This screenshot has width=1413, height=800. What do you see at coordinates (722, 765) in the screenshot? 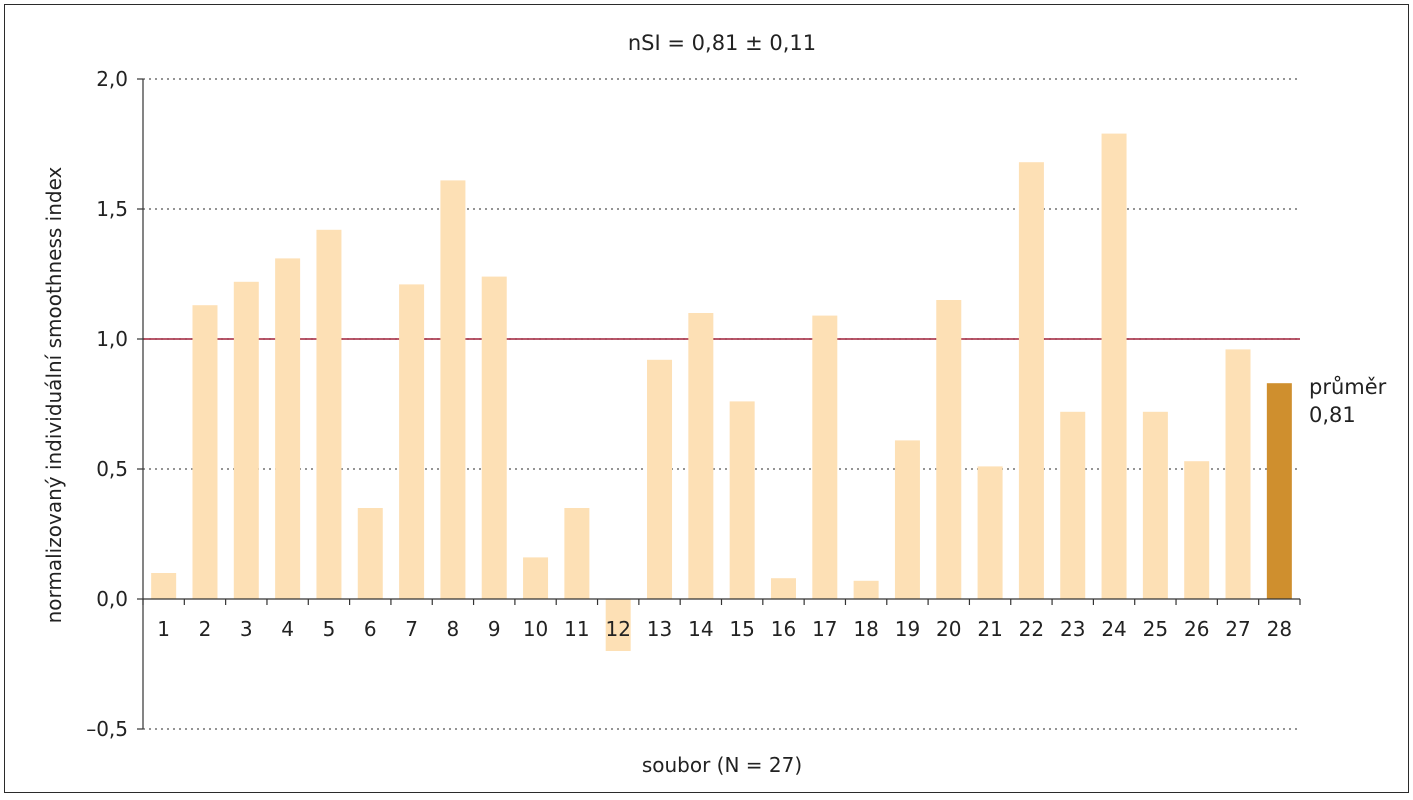
I see `x-axis-title: soubor (N = 27)` at bounding box center [722, 765].